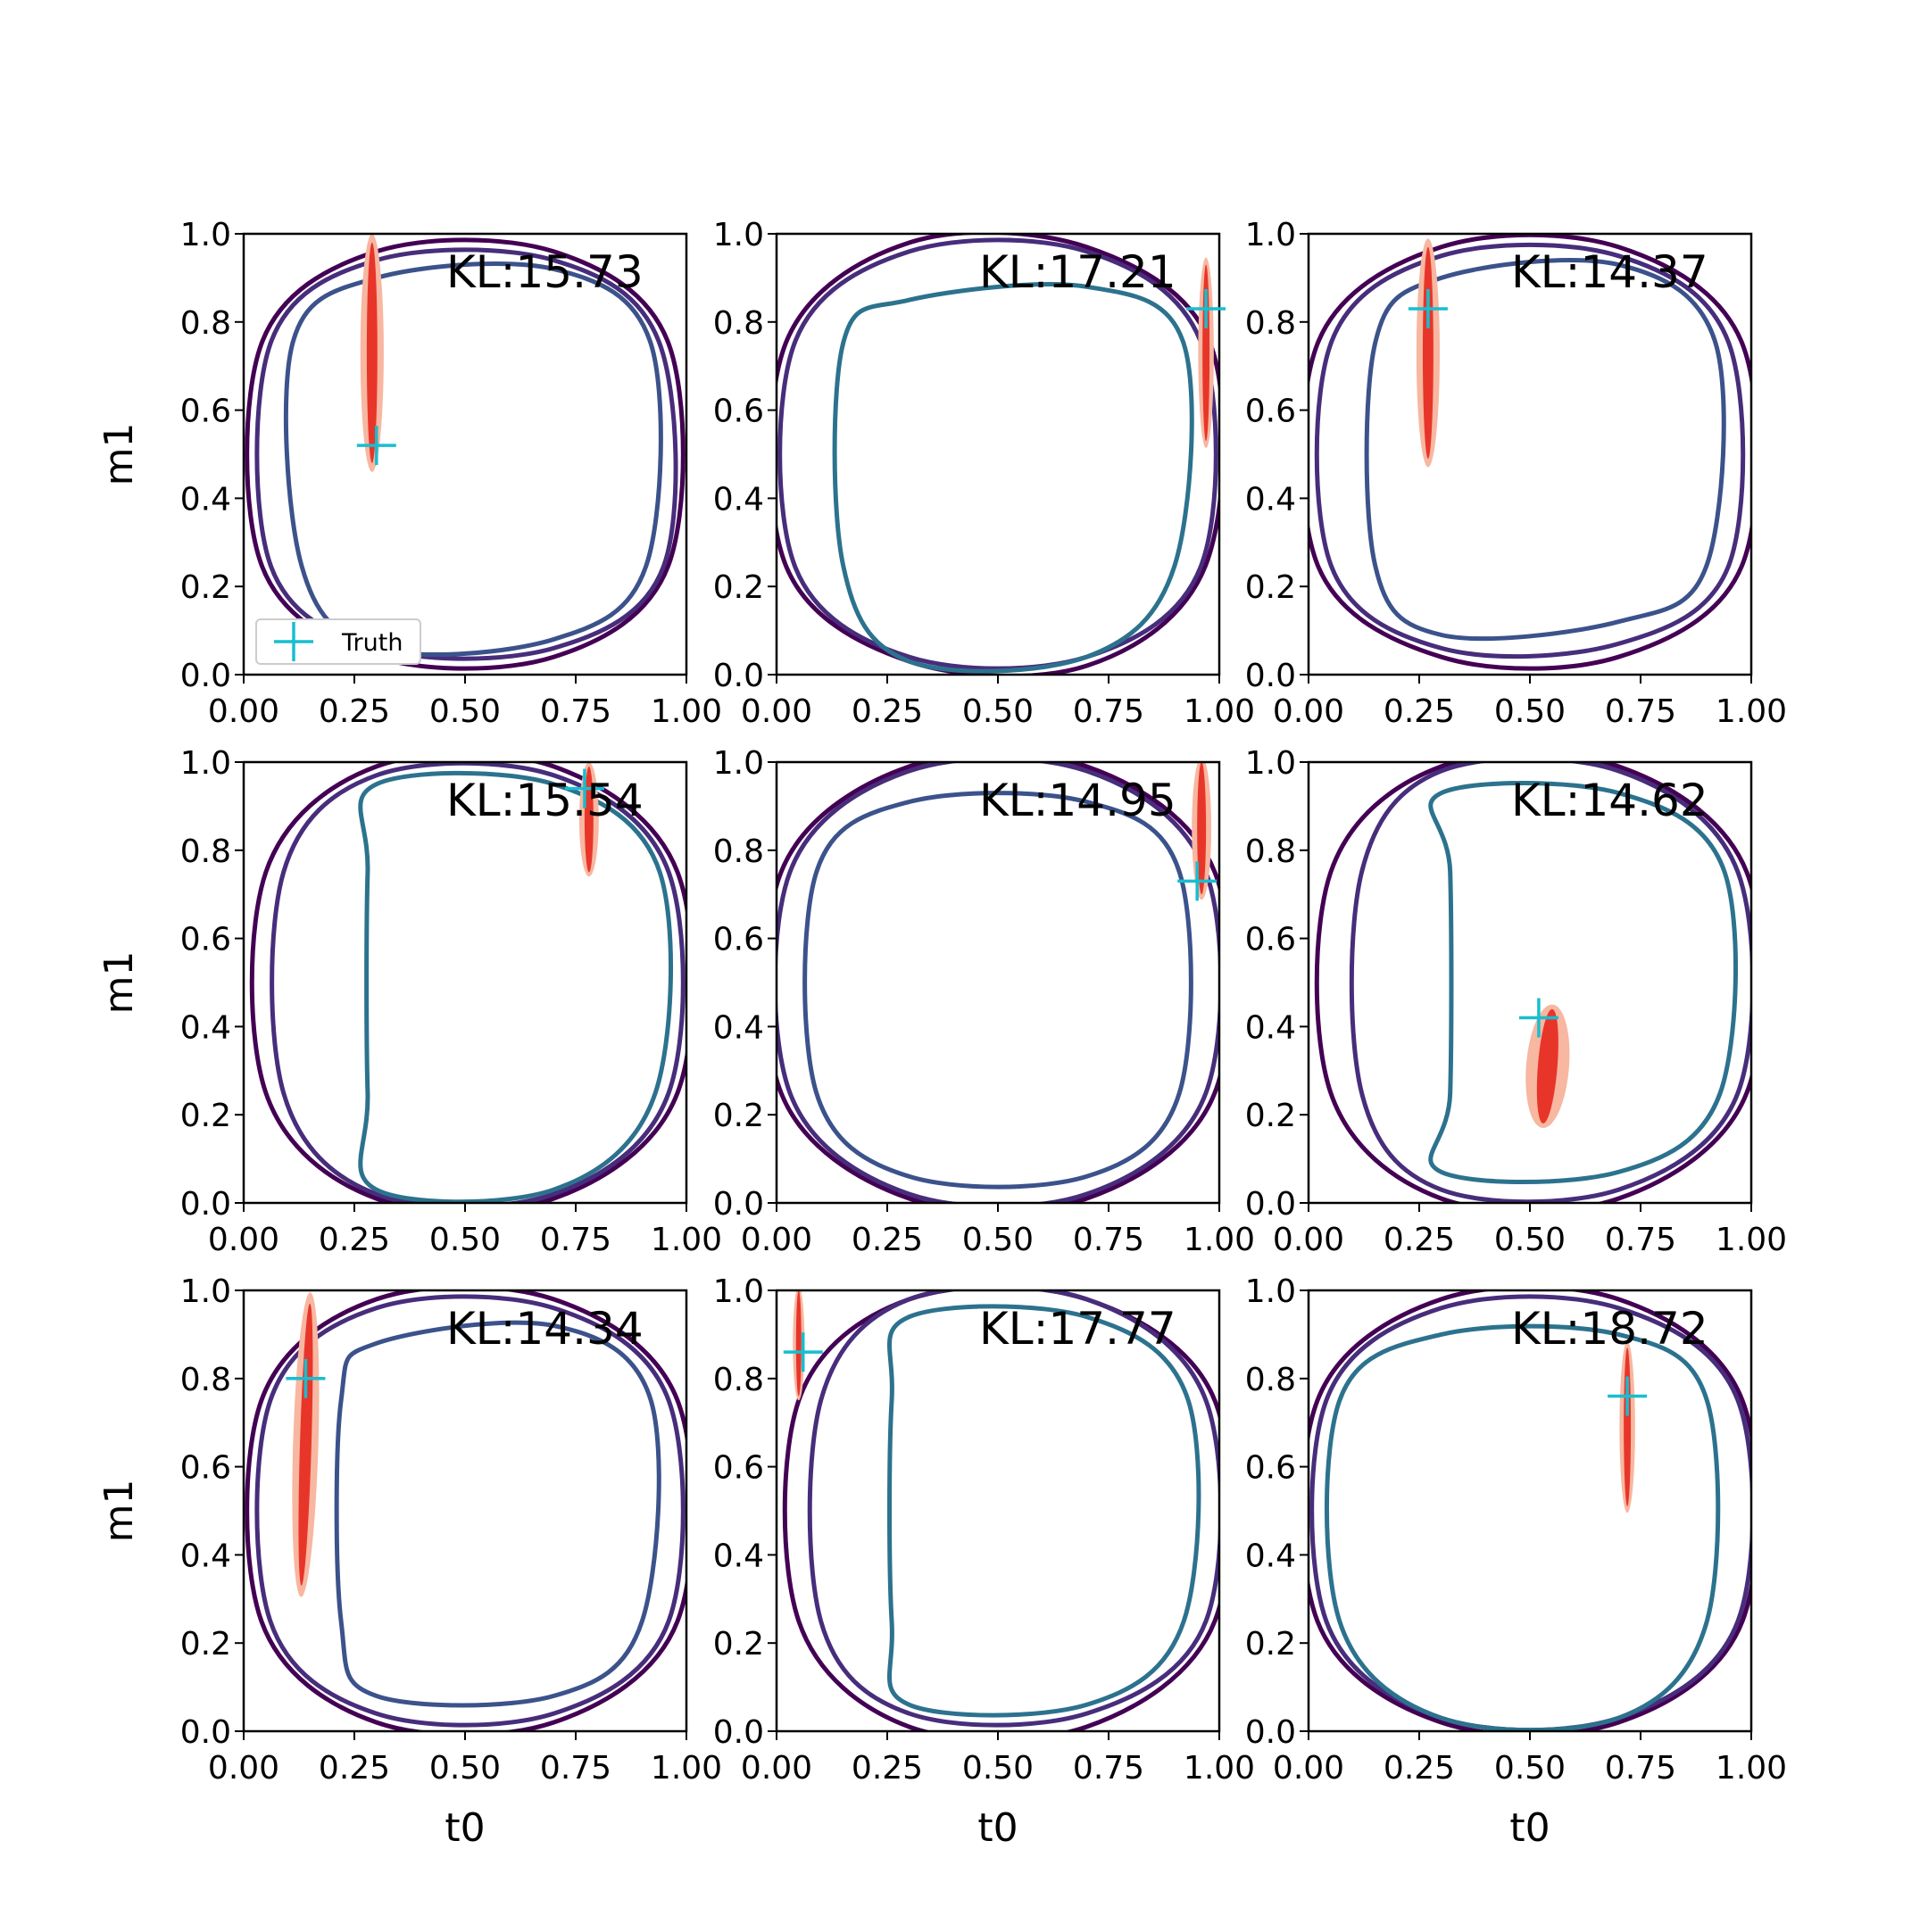 Image resolution: width=1928 pixels, height=1932 pixels. I want to click on kl-annotation: KL:14.95, so click(1077, 800).